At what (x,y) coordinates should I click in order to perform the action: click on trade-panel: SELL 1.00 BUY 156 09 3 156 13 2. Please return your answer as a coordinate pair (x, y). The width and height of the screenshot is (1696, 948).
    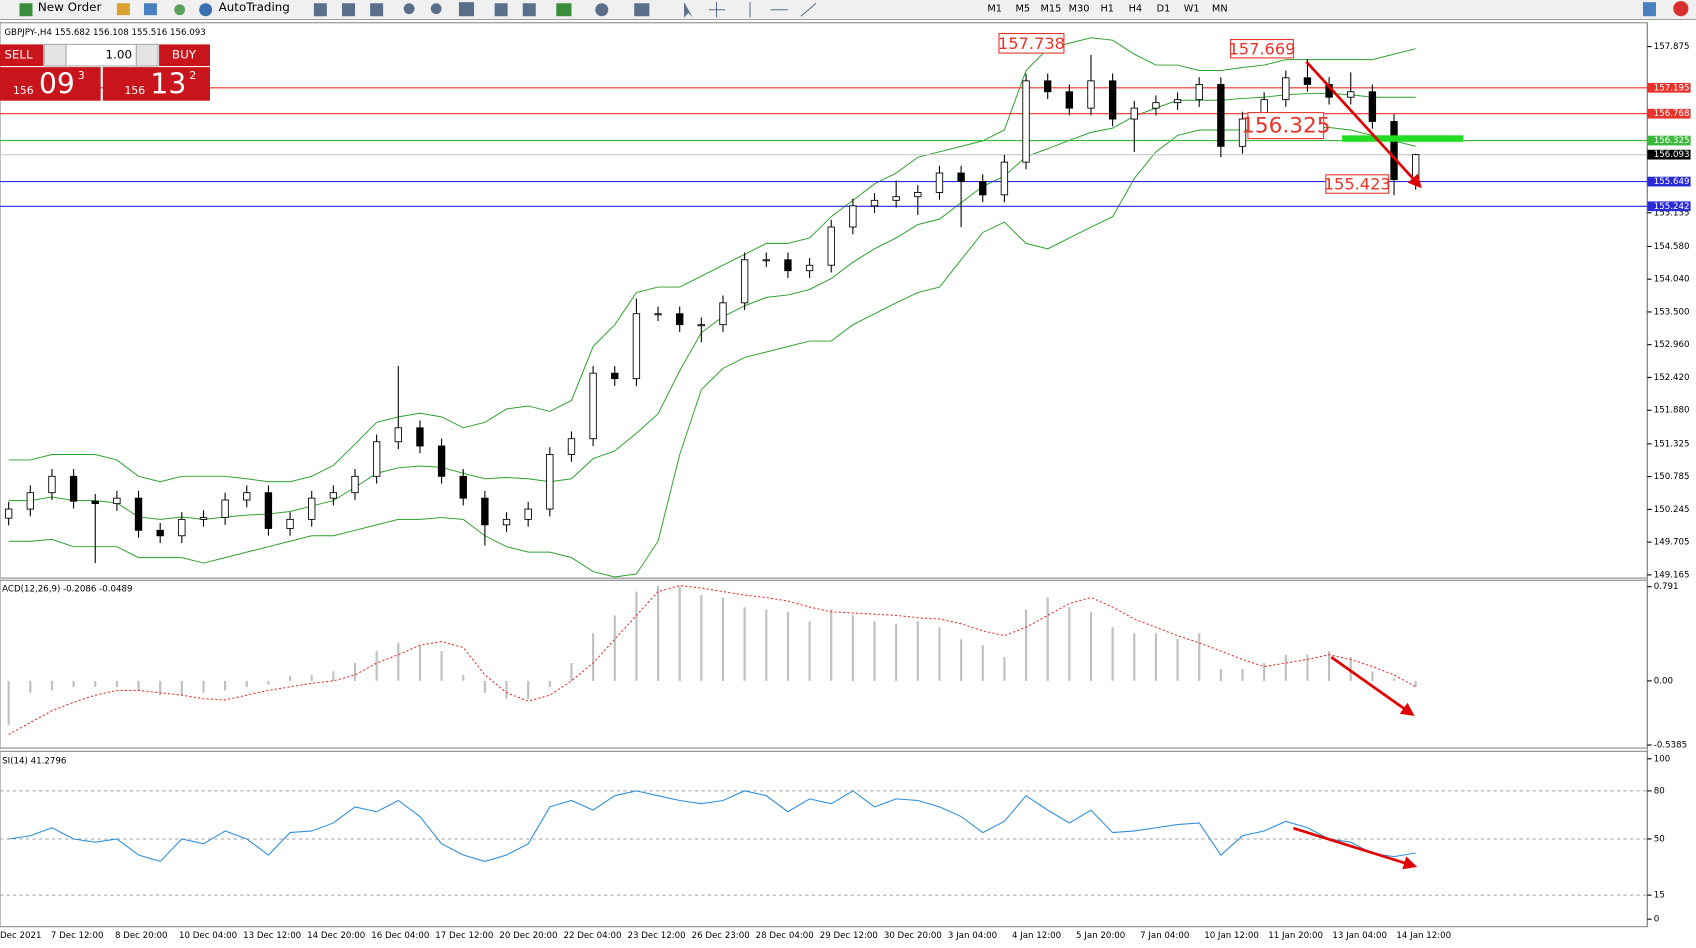
    Looking at the image, I should click on (105, 72).